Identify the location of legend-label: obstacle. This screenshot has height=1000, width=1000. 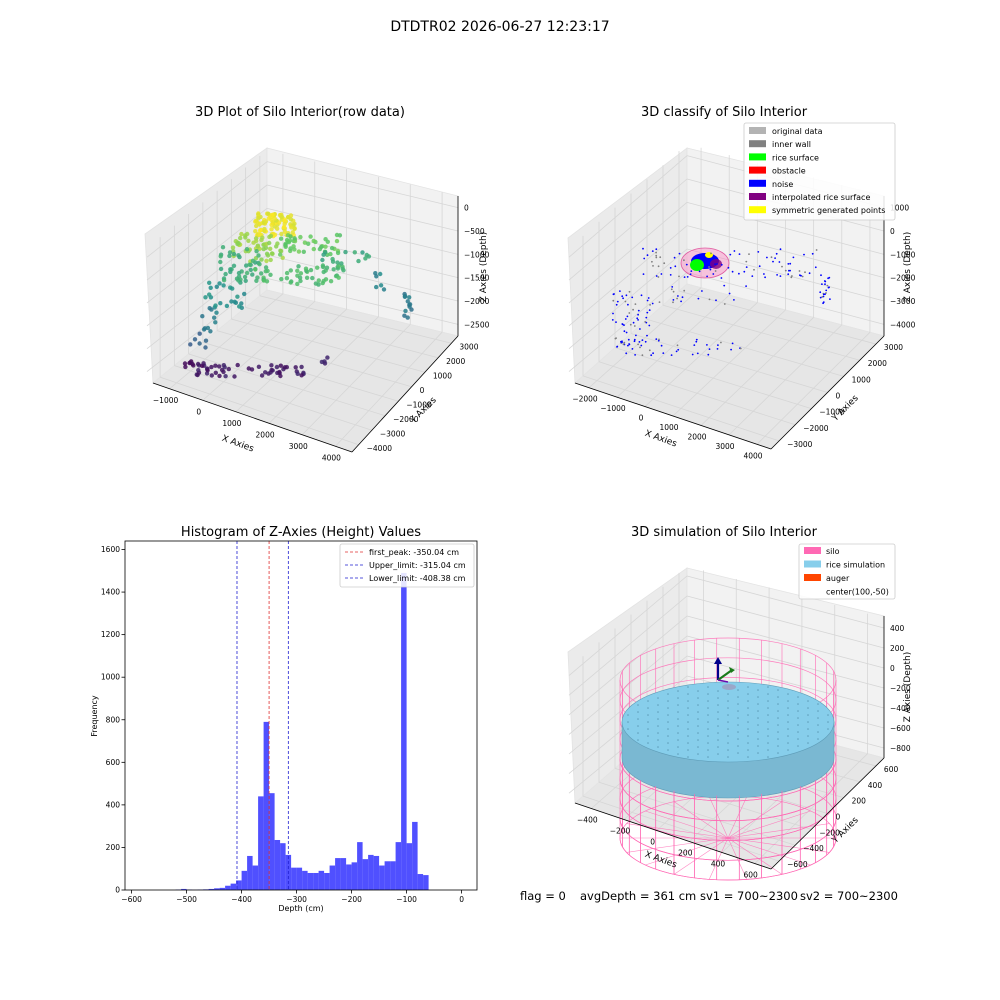
(789, 171).